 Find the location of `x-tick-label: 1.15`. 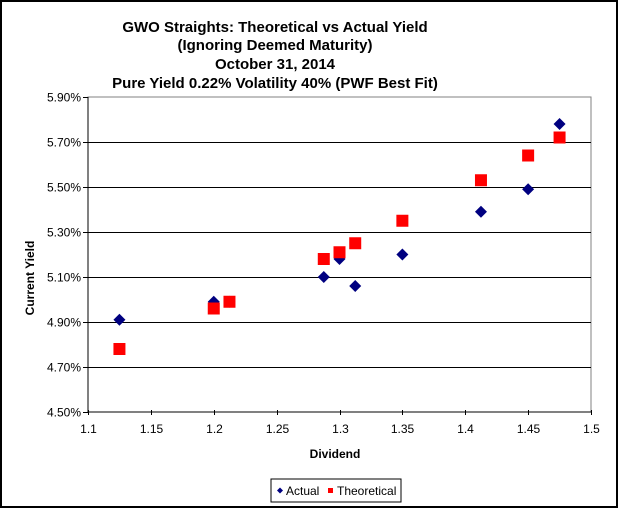

x-tick-label: 1.15 is located at coordinates (152, 429).